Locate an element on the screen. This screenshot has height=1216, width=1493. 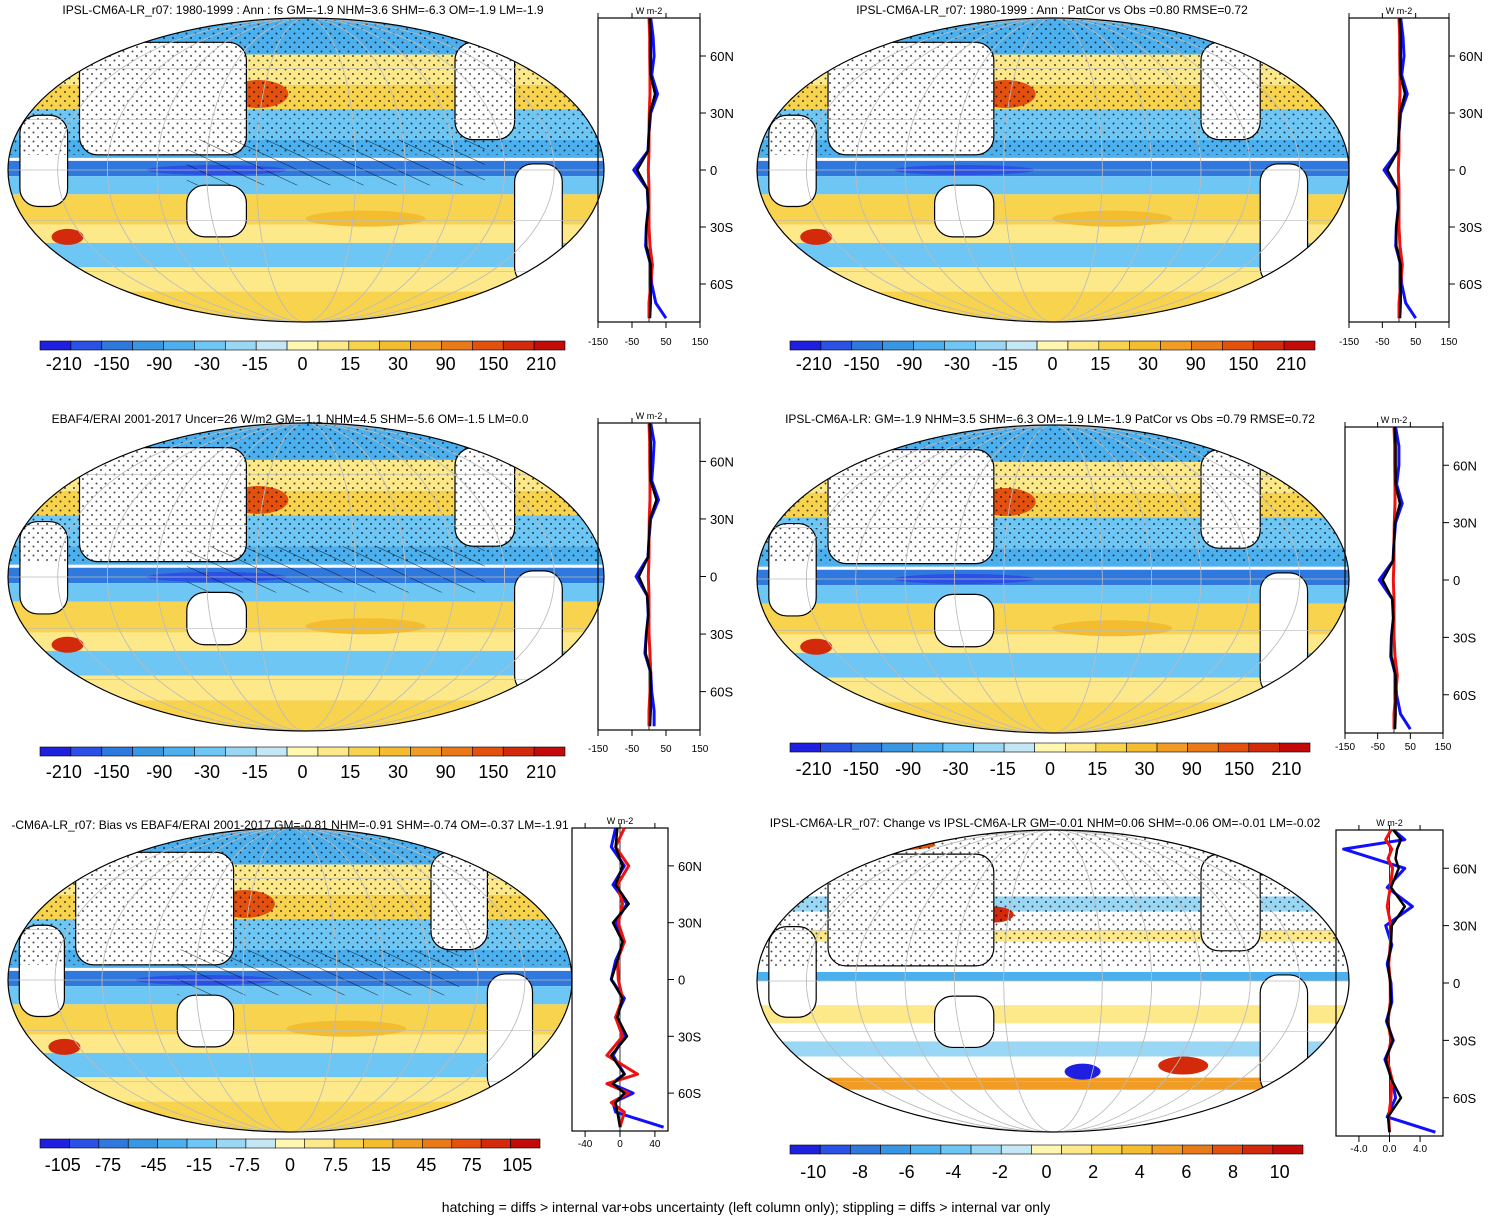
x-tick-label: -50 is located at coordinates (1382, 342).